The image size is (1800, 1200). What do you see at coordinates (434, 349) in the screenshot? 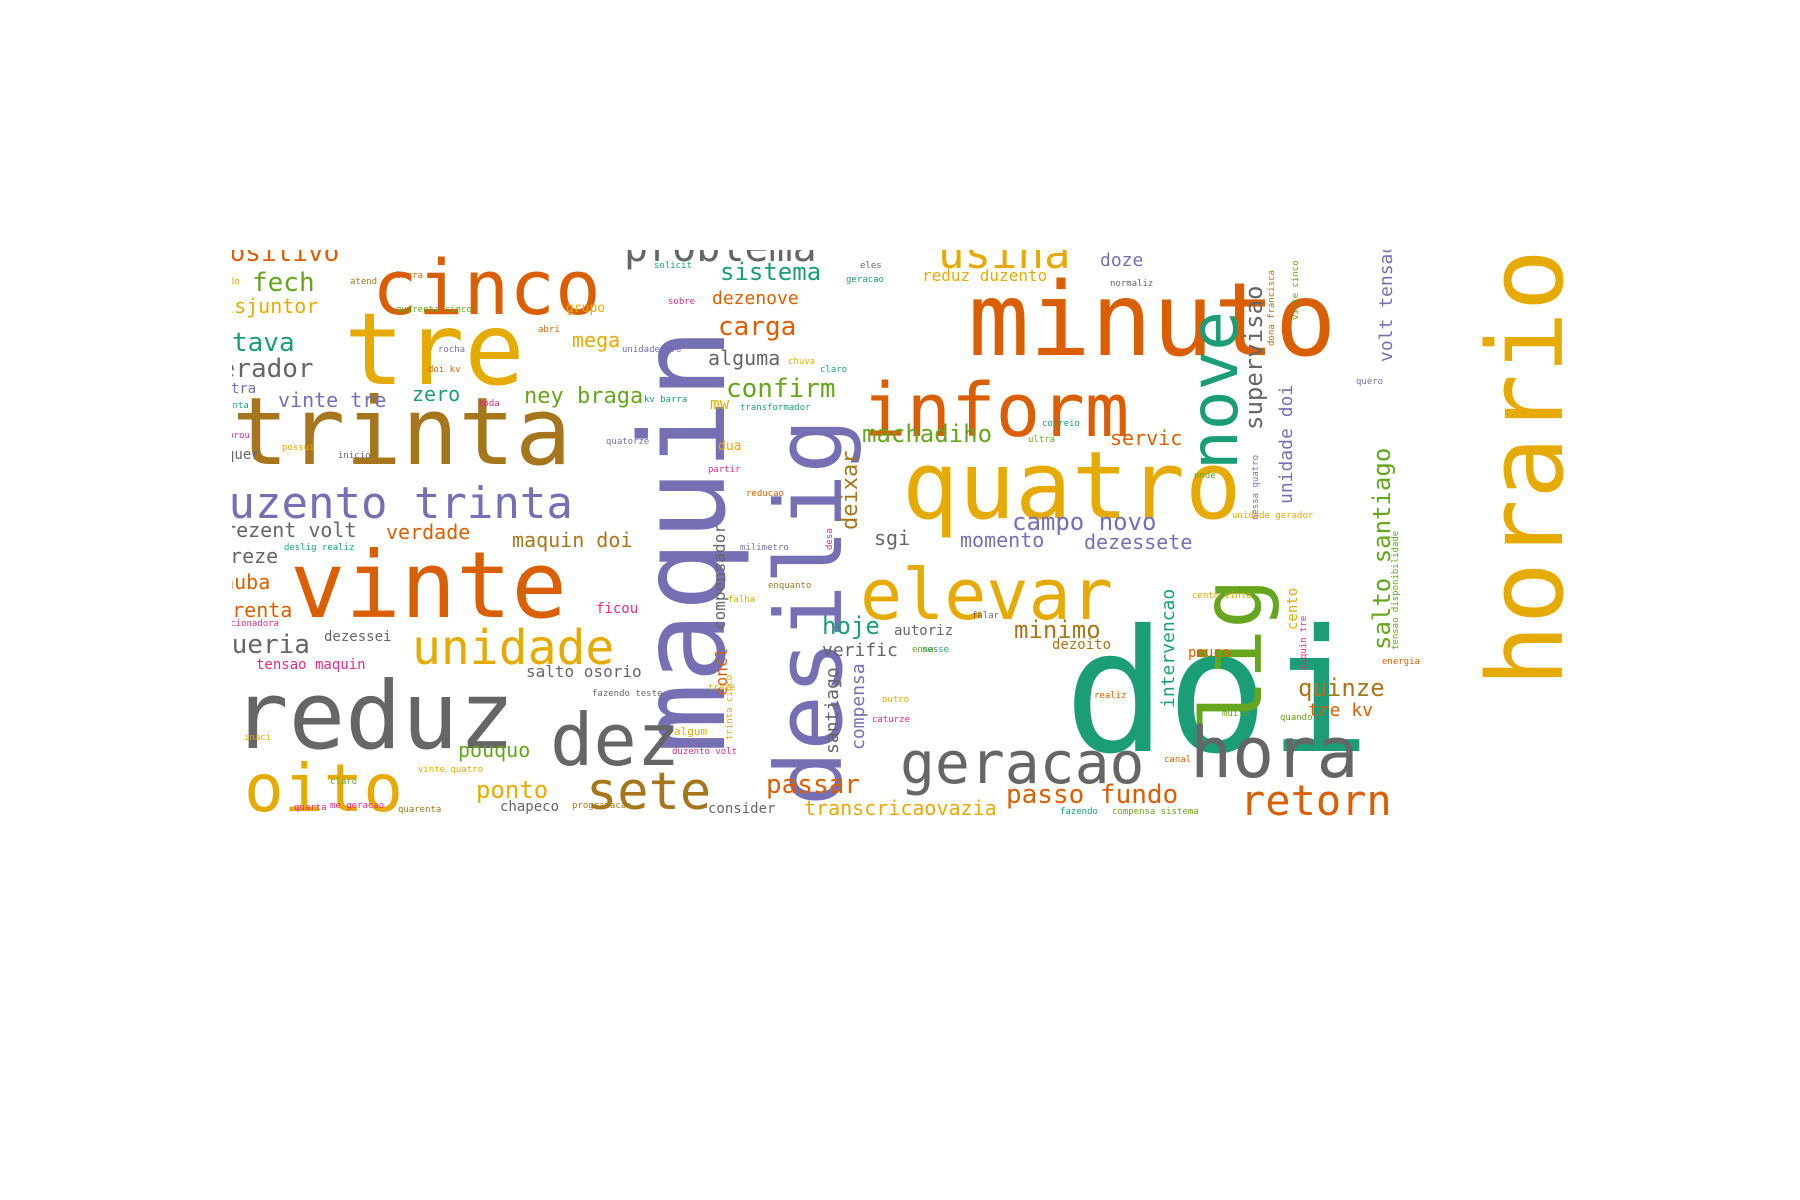
I see `word-tre: tre` at bounding box center [434, 349].